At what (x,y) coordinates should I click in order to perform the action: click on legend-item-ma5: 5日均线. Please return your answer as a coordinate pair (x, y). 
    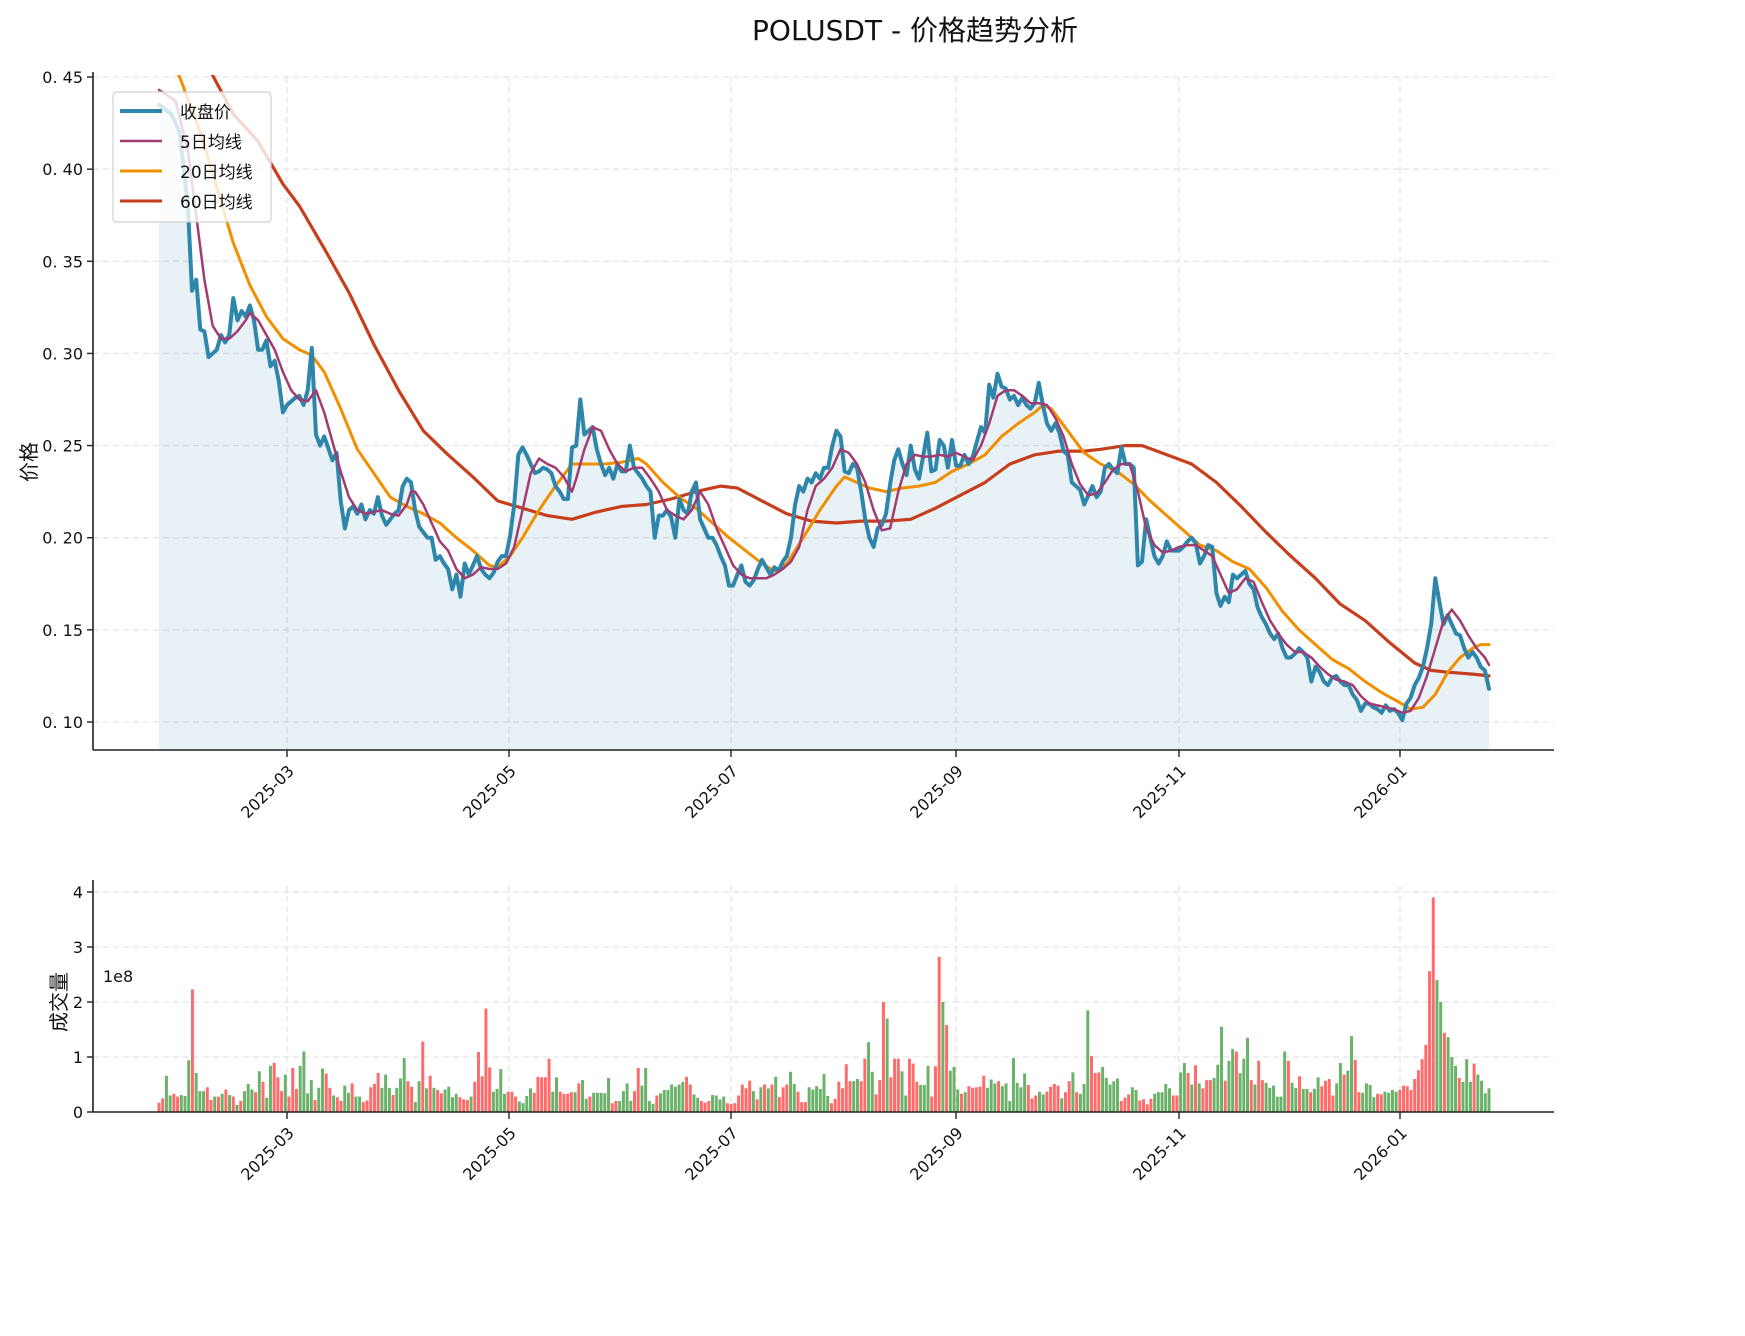
    Looking at the image, I should click on (181, 143).